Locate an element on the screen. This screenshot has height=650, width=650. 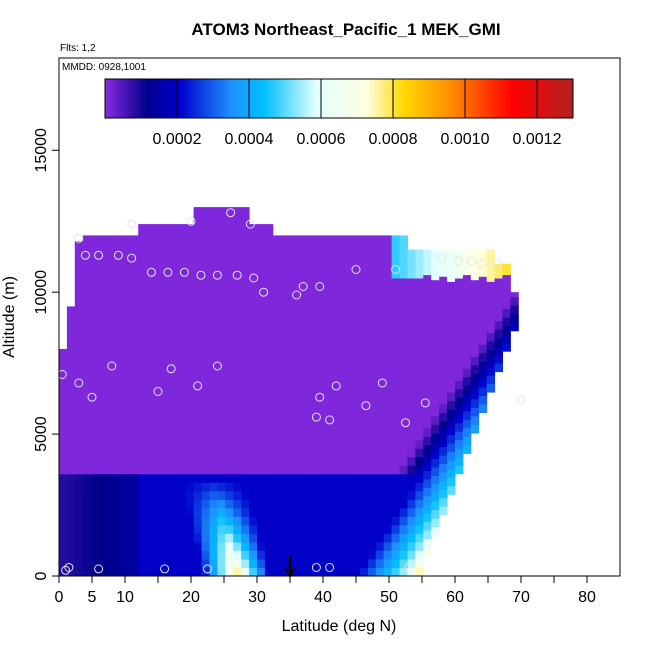
y-tick-label: 0 is located at coordinates (41, 575).